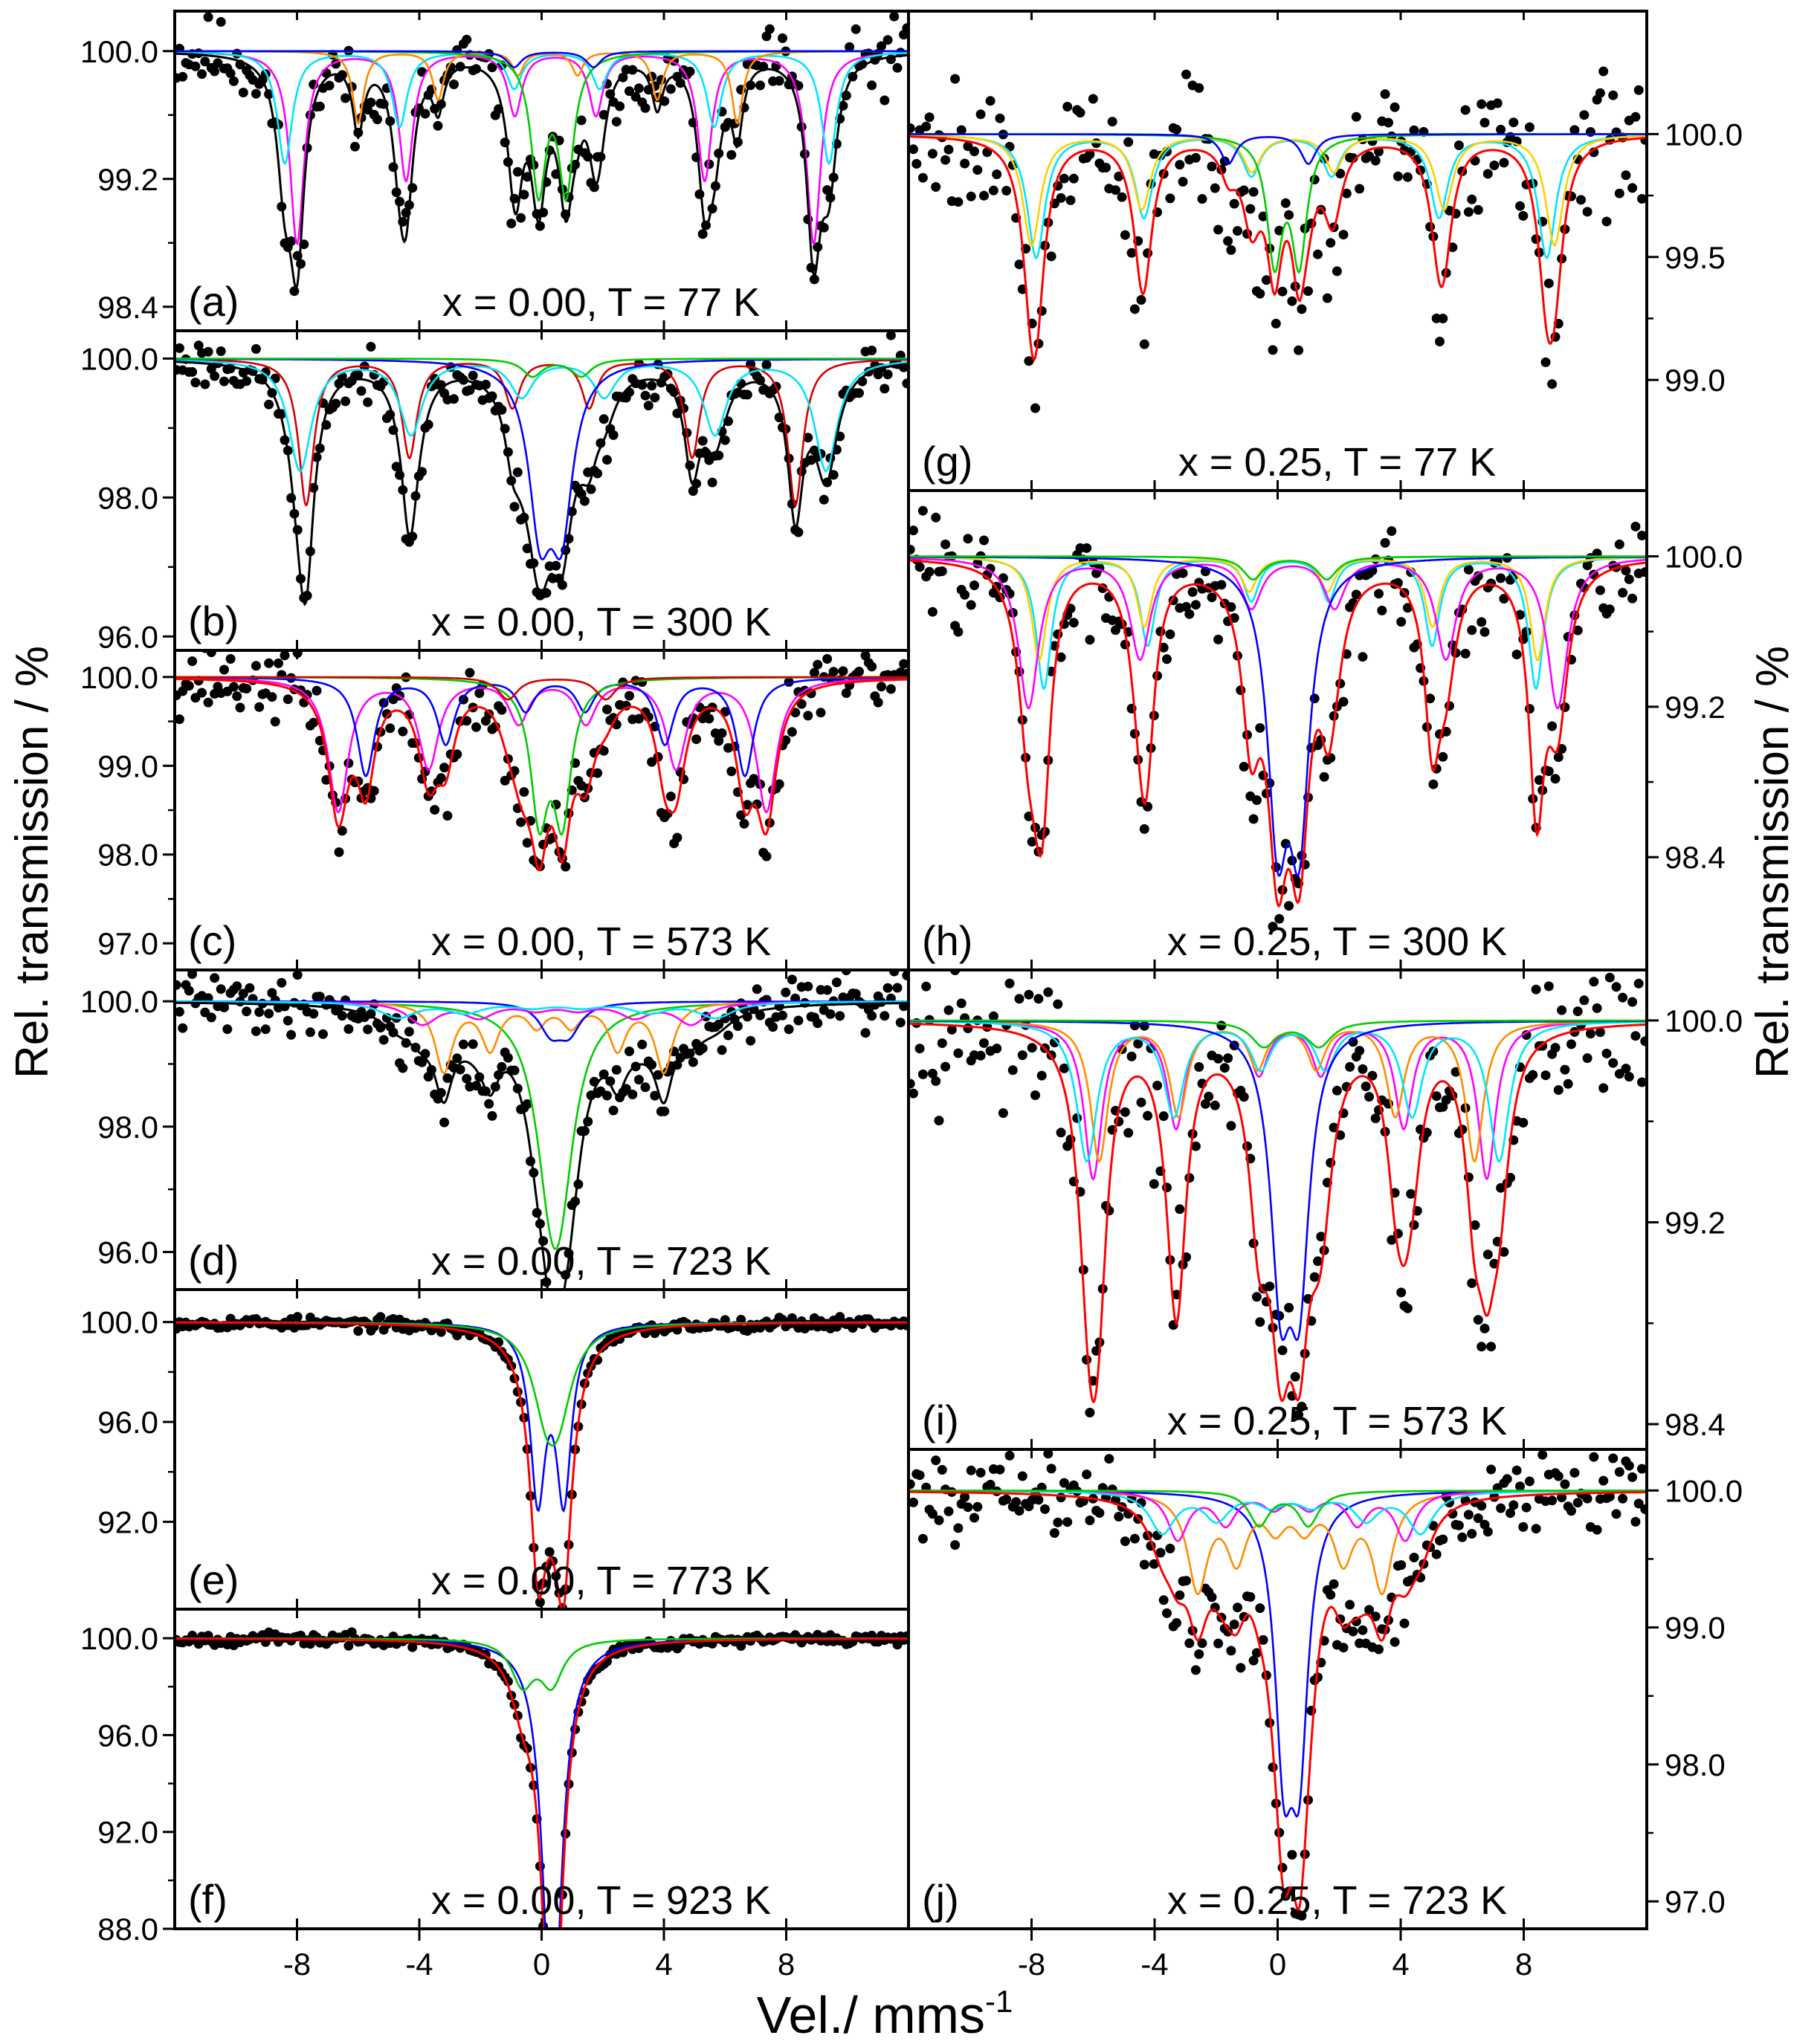  Describe the element at coordinates (542, 148) in the screenshot. I see `subspectrum-0-curve` at that location.